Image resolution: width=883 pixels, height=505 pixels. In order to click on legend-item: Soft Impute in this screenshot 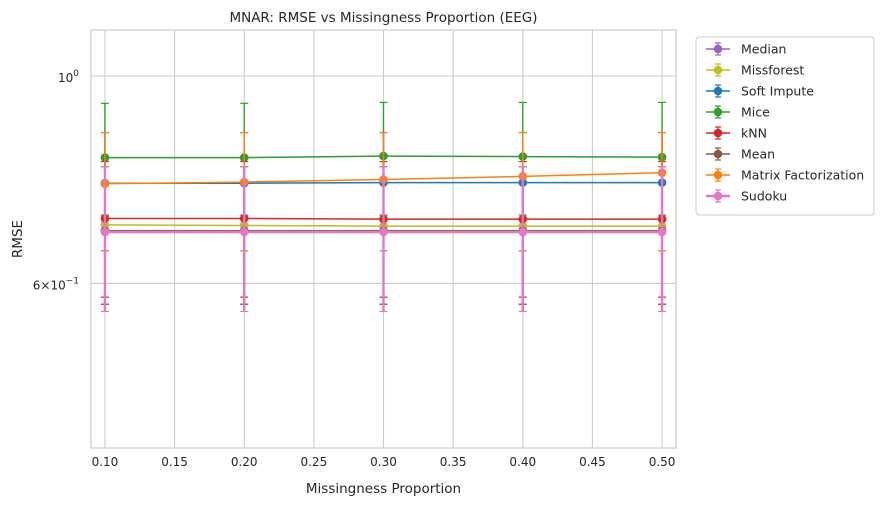, I will do `click(760, 91)`.